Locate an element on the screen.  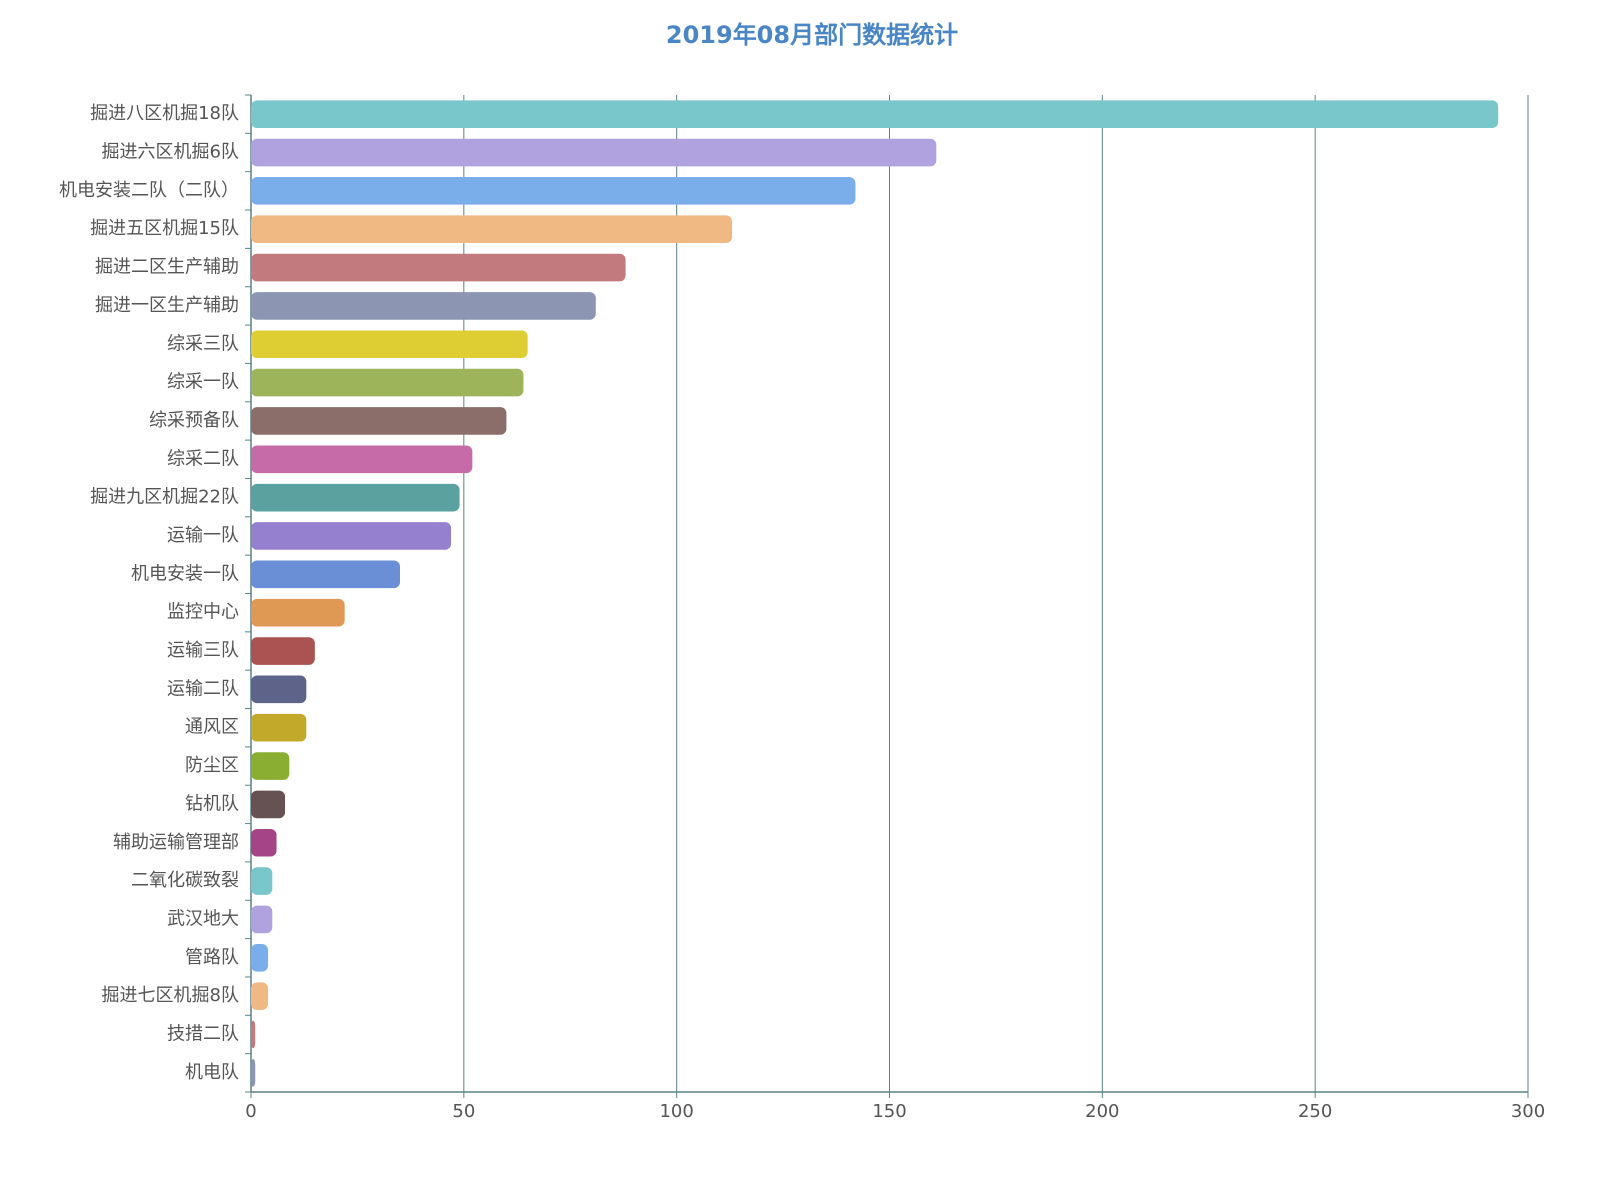
y-tick-label: 机电安装二队（二队） is located at coordinates (149, 190).